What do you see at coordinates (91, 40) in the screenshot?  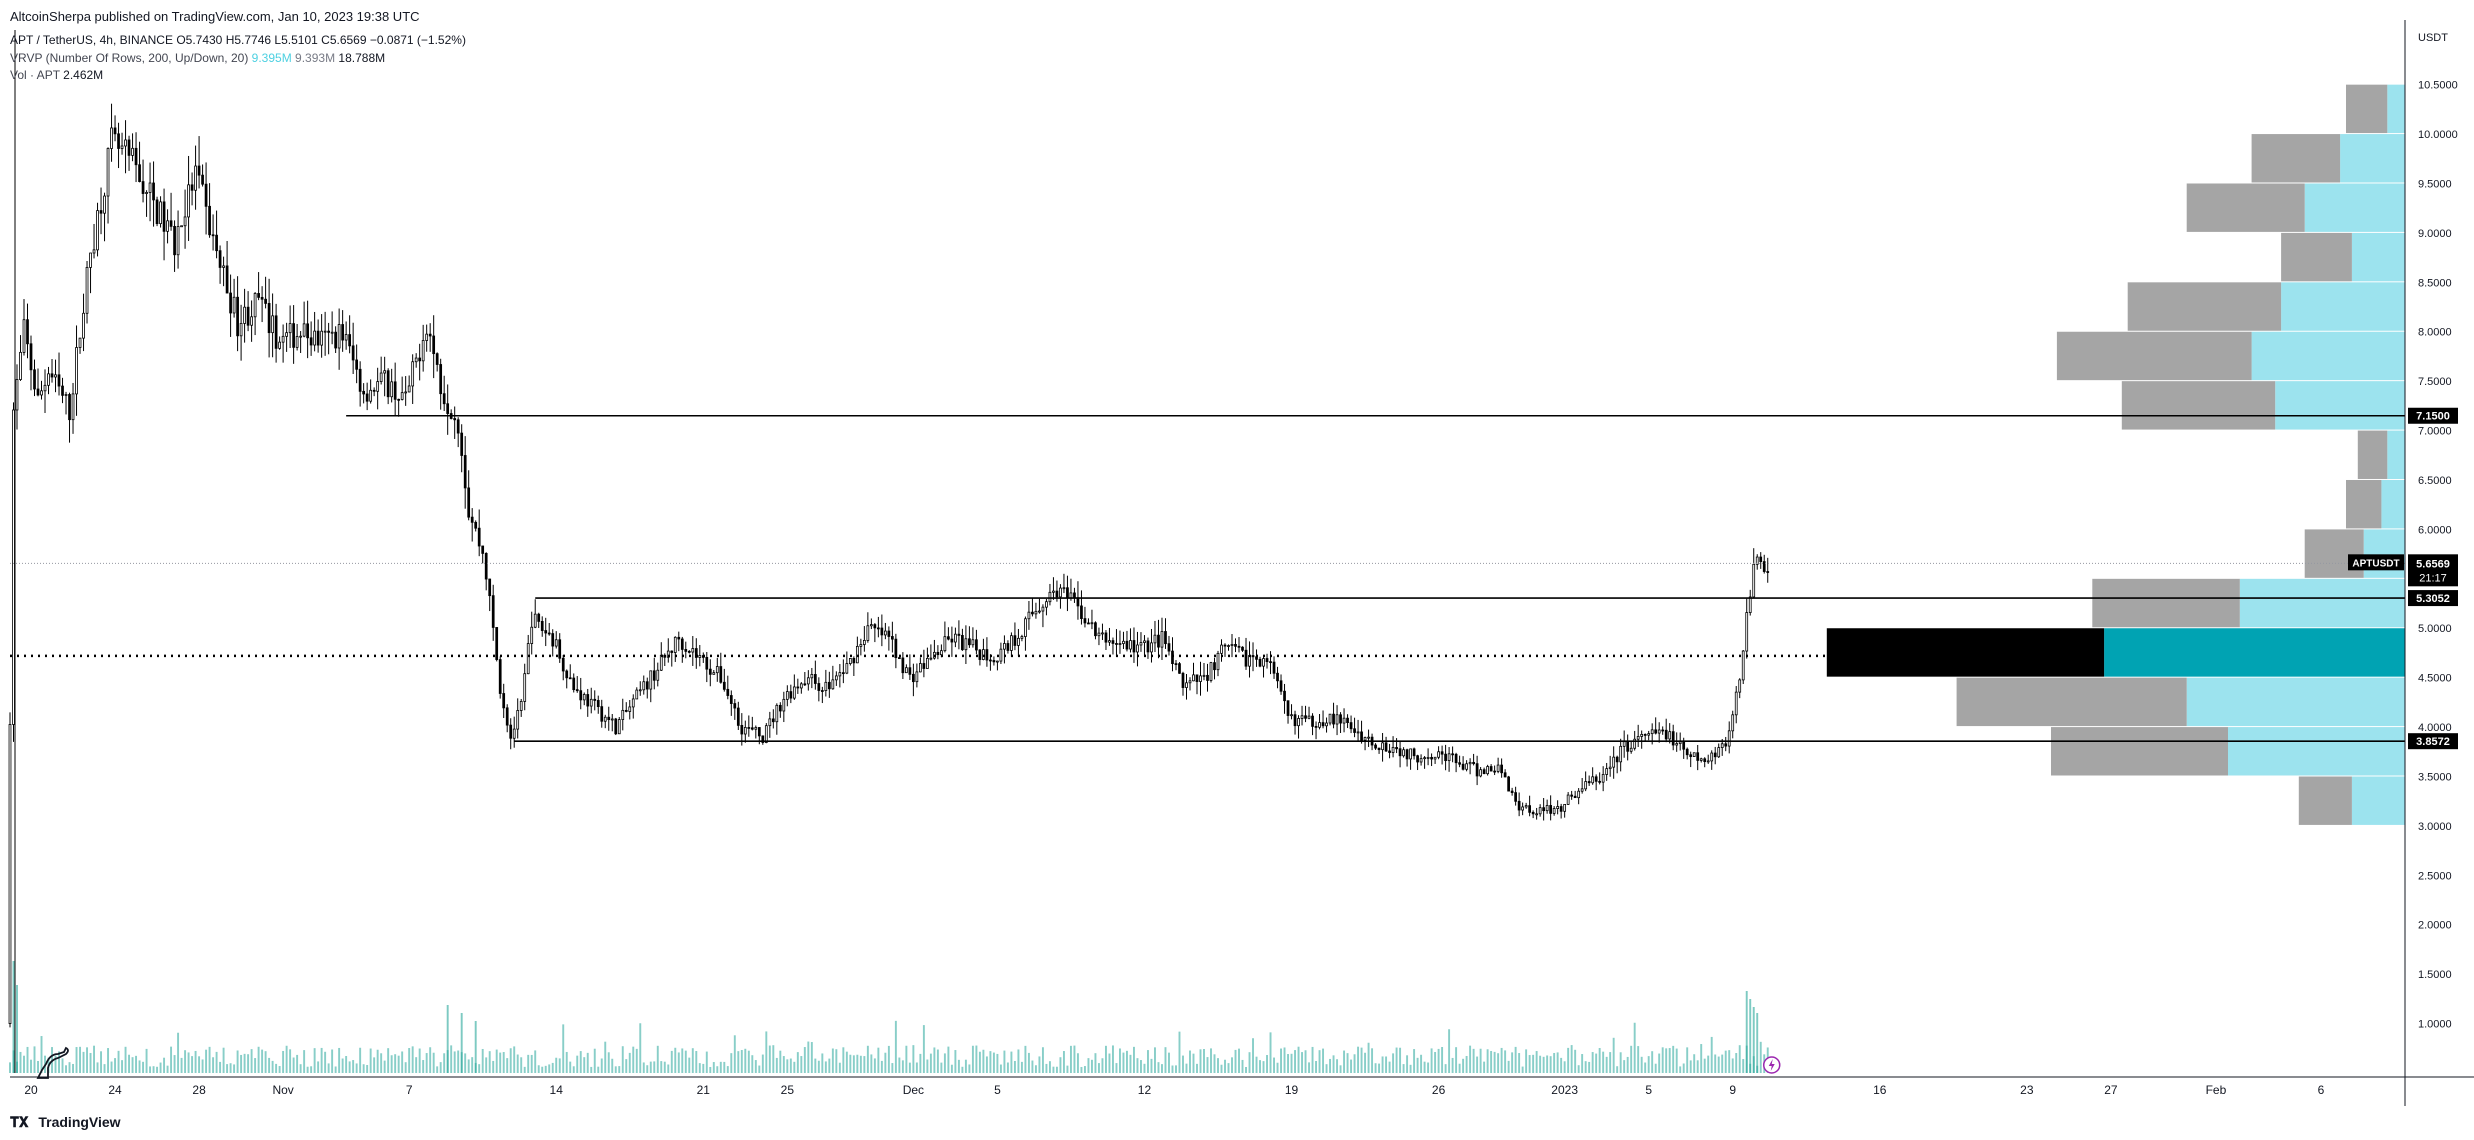 I see `symbol-name: APT / TetherUS, 4h, BINANCE` at bounding box center [91, 40].